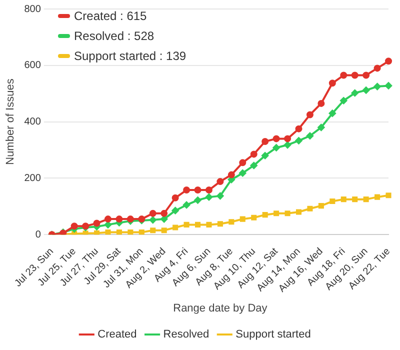 This screenshot has width=400, height=350. Describe the element at coordinates (38, 234) in the screenshot. I see `y-tick-label: 0` at that location.